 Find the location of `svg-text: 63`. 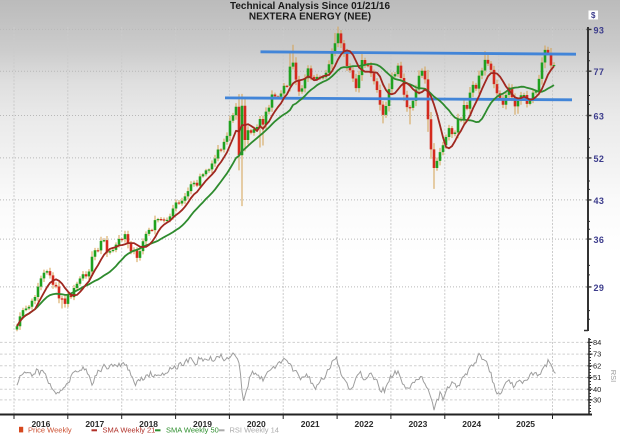

svg-text: 63 is located at coordinates (599, 116).